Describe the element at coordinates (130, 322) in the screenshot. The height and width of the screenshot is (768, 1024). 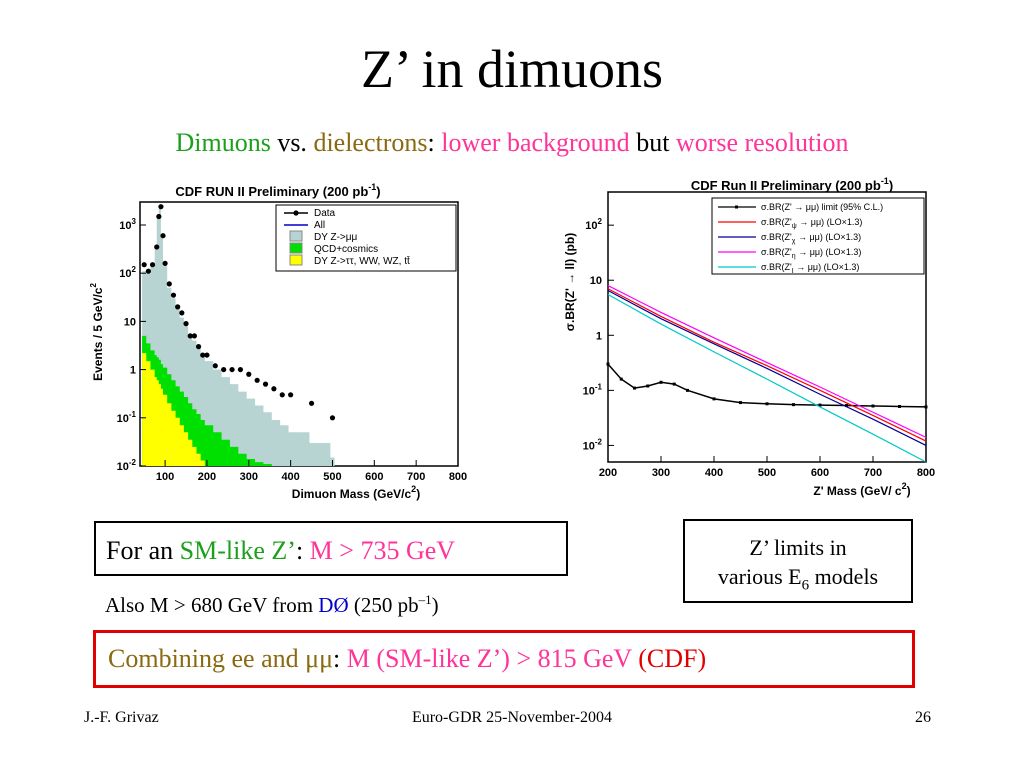
I see `chart1-ytick-label: 10` at that location.